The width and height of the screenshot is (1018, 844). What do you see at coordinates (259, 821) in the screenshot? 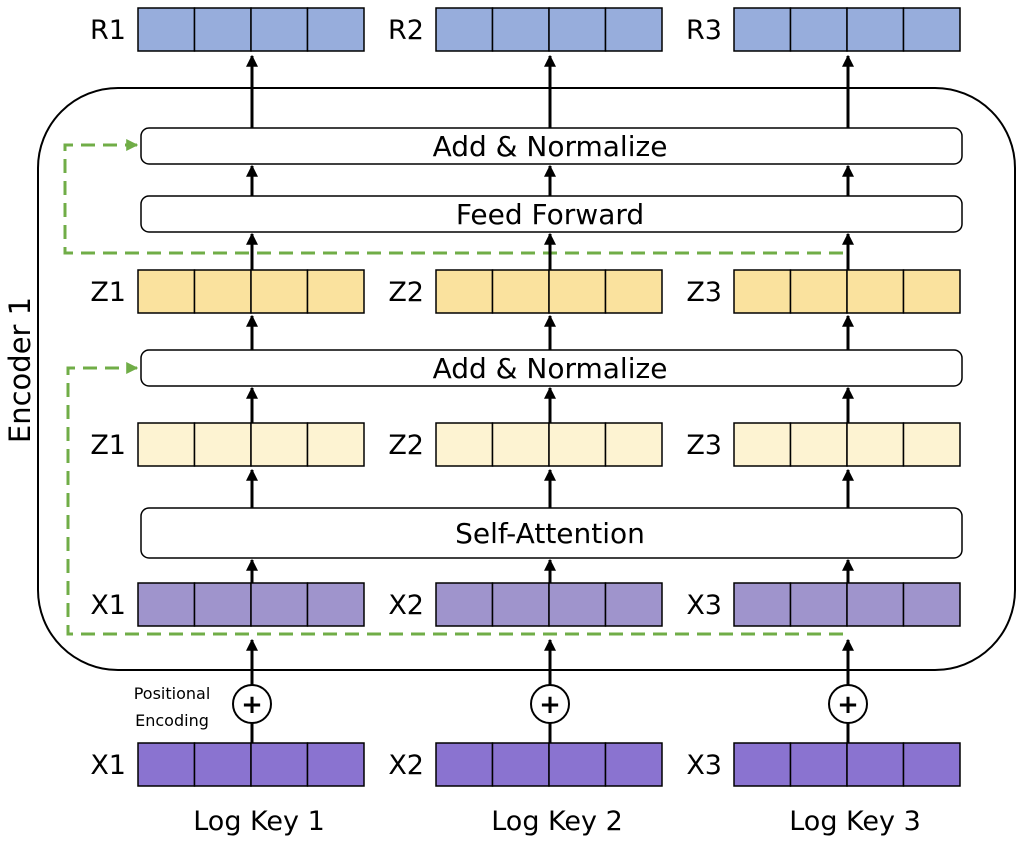
I see `log-key-label-1: Log Key 1` at bounding box center [259, 821].